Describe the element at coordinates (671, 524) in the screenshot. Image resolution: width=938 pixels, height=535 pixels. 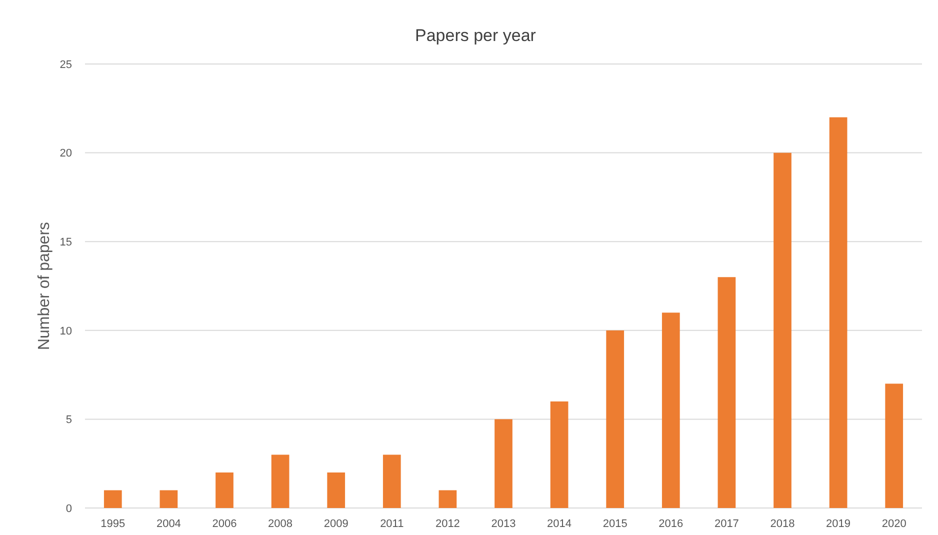
I see `x-tick-label: 2016` at that location.